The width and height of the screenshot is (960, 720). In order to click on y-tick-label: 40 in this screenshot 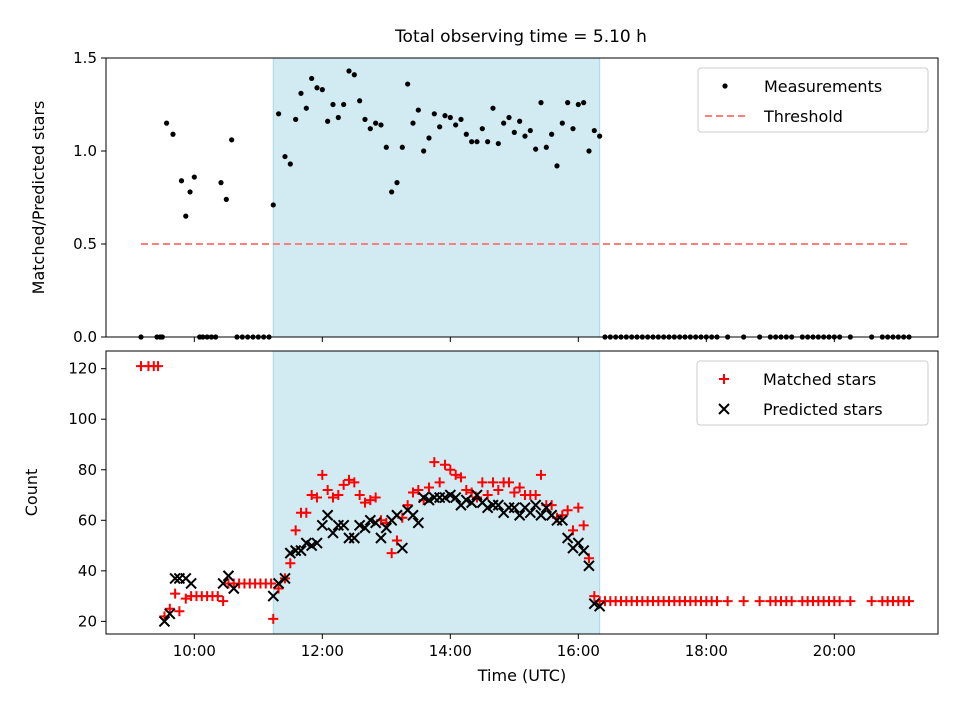, I will do `click(87, 571)`.